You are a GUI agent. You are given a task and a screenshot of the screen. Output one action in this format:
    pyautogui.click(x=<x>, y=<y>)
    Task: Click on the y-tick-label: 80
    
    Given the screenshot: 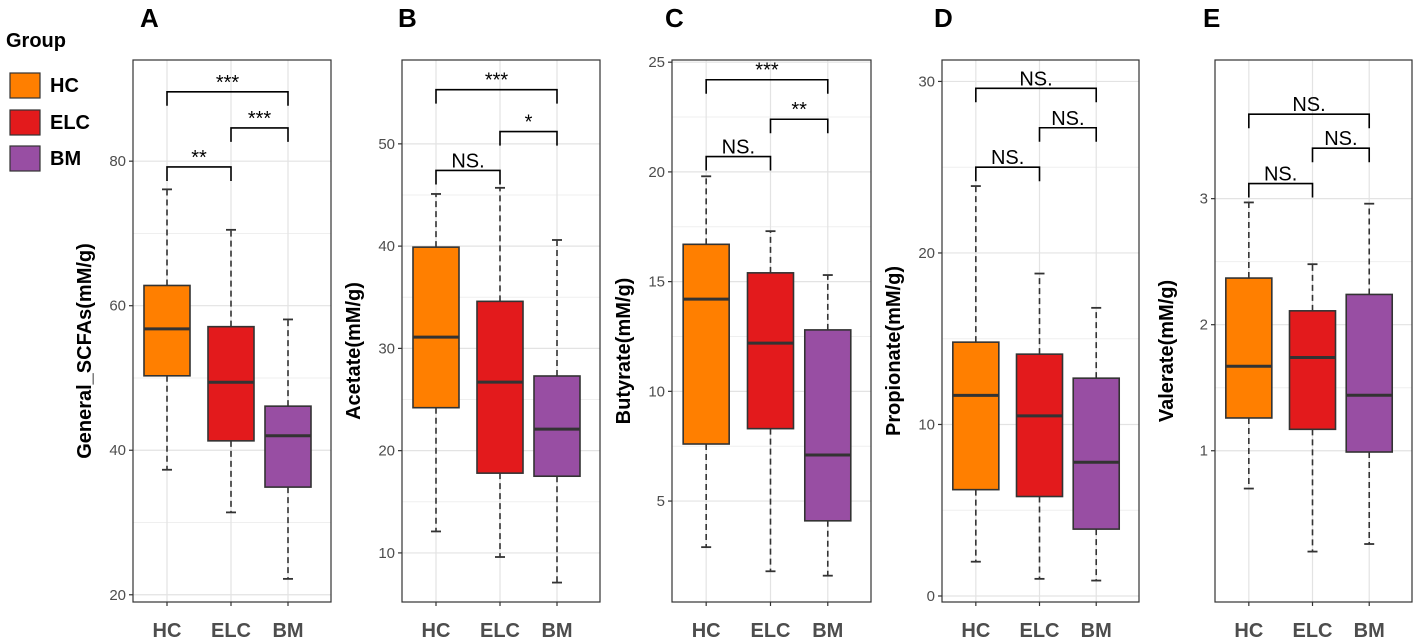 What is the action you would take?
    pyautogui.click(x=117, y=161)
    